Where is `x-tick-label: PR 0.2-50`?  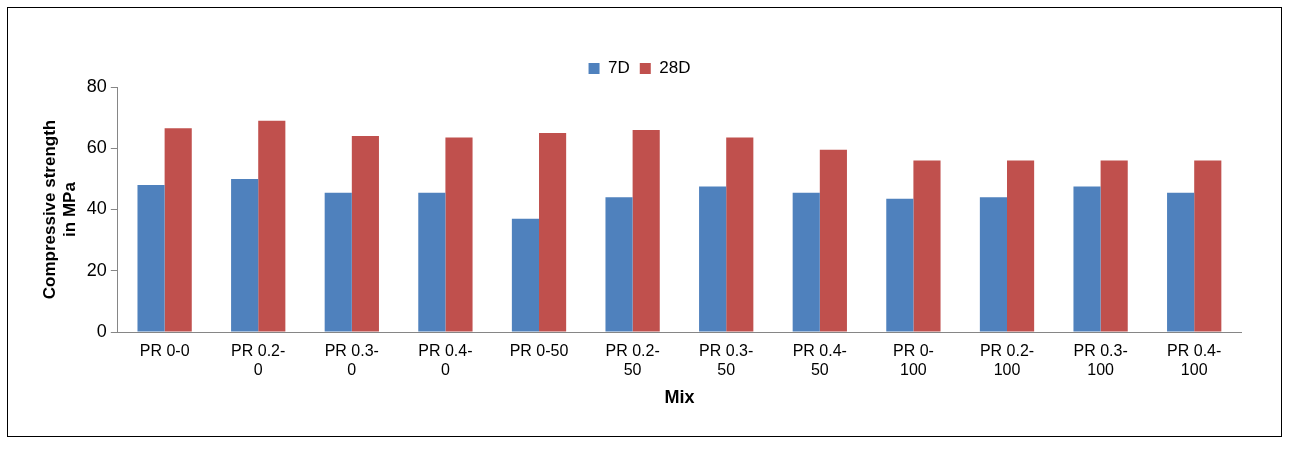
x-tick-label: PR 0.2-50 is located at coordinates (632, 360).